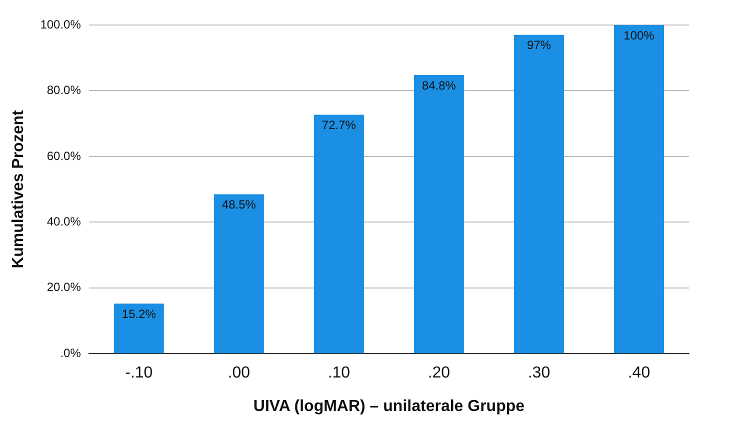  Describe the element at coordinates (639, 373) in the screenshot. I see `x-tick-label: .40` at that location.